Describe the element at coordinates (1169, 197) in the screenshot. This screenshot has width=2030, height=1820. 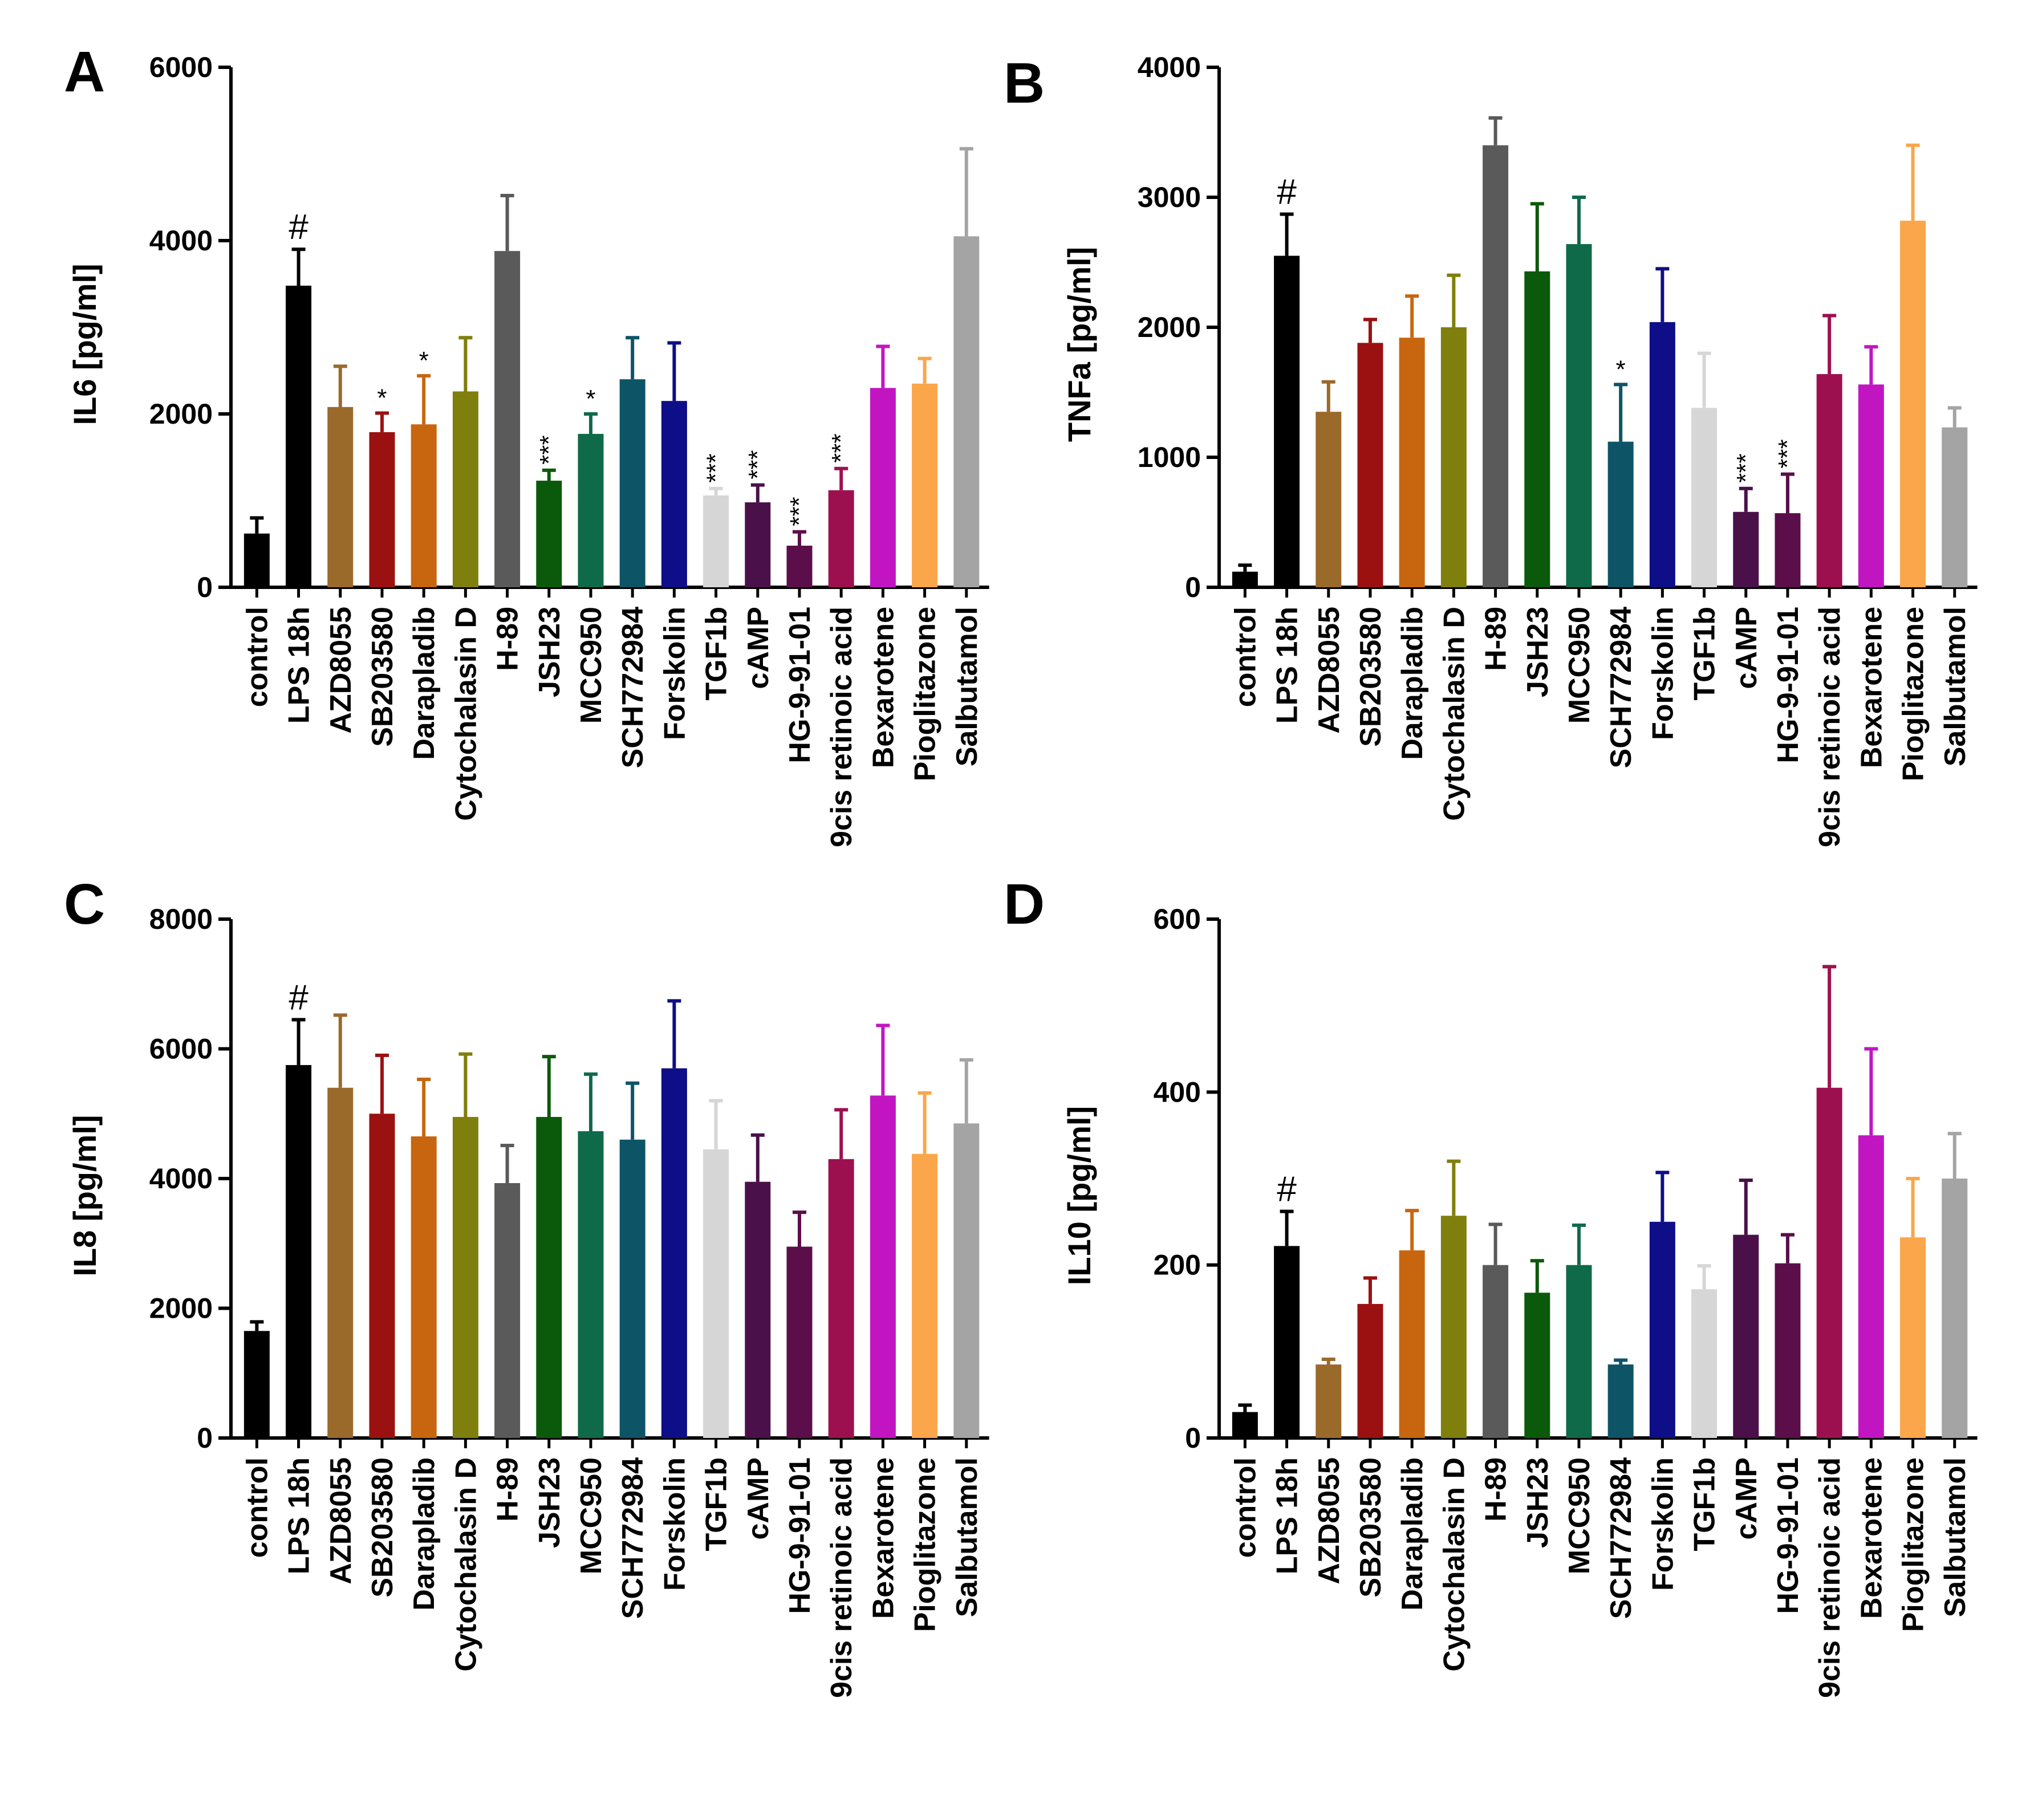
I see `y-tick-label: 3000` at that location.